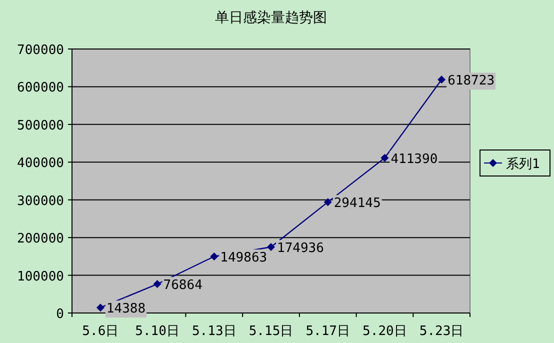  I want to click on y-tick-label: 0, so click(60, 314).